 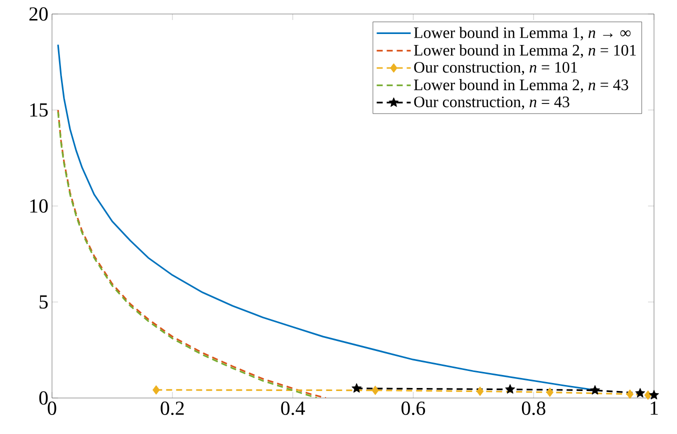 I want to click on legend-label: Our construction, n = 101, so click(x=495, y=68).